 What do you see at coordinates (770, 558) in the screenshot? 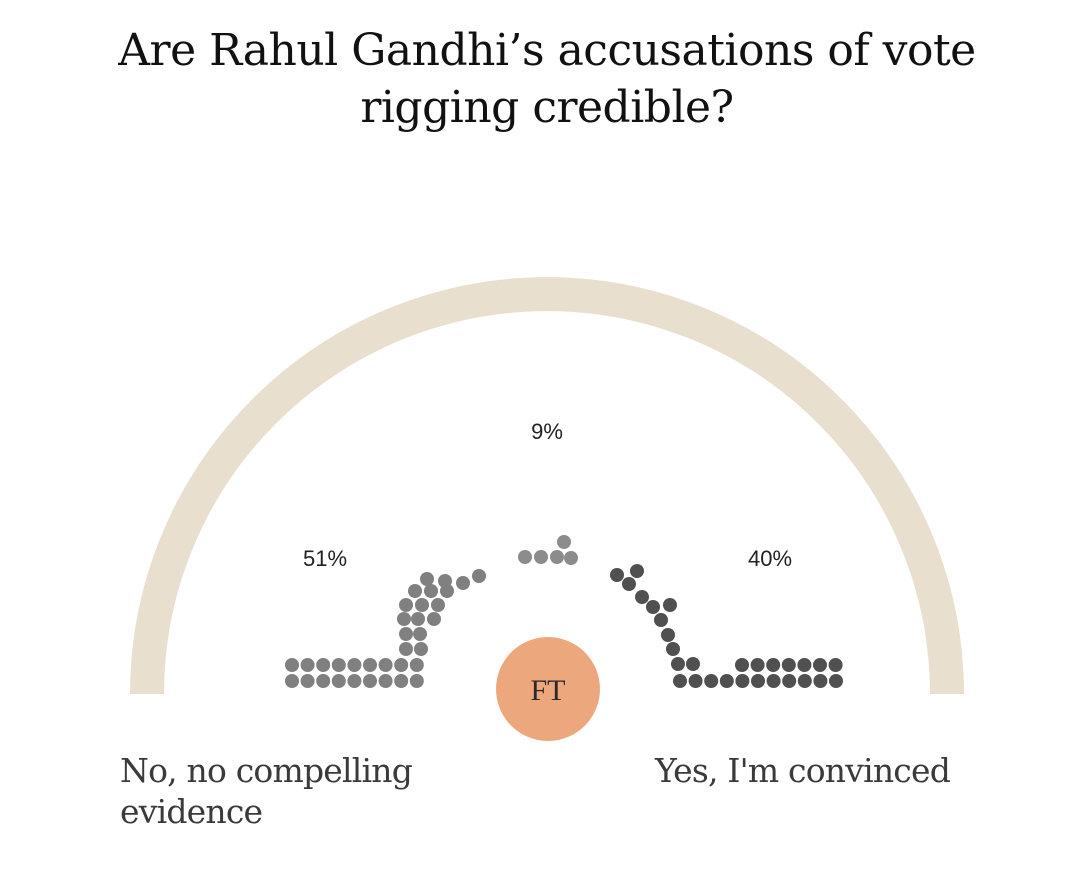
I see `value-label-yes: 40%` at bounding box center [770, 558].